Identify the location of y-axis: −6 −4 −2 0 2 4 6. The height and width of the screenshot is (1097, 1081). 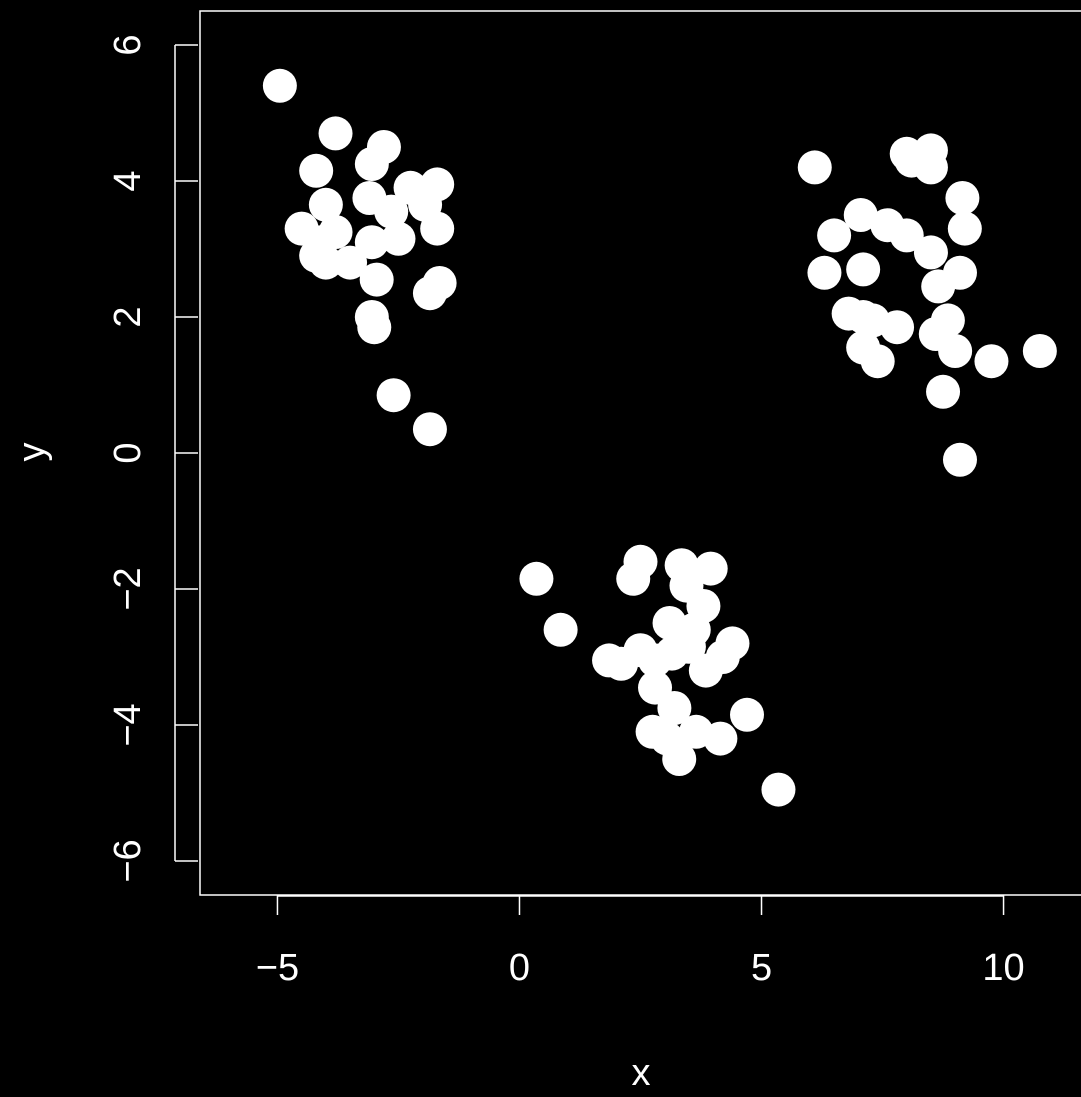
(152, 458).